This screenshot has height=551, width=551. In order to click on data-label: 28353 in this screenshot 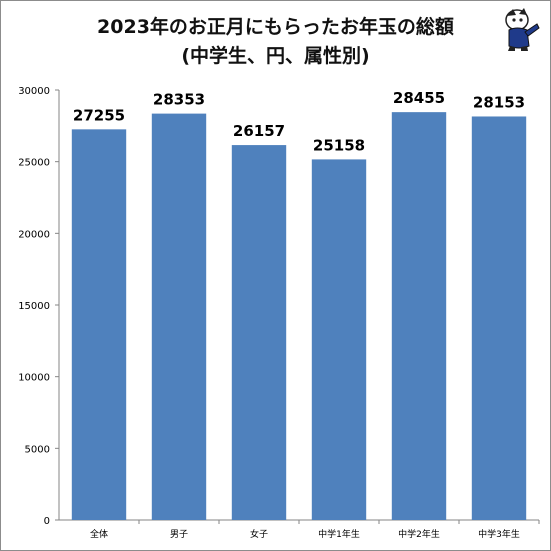, I will do `click(179, 100)`.